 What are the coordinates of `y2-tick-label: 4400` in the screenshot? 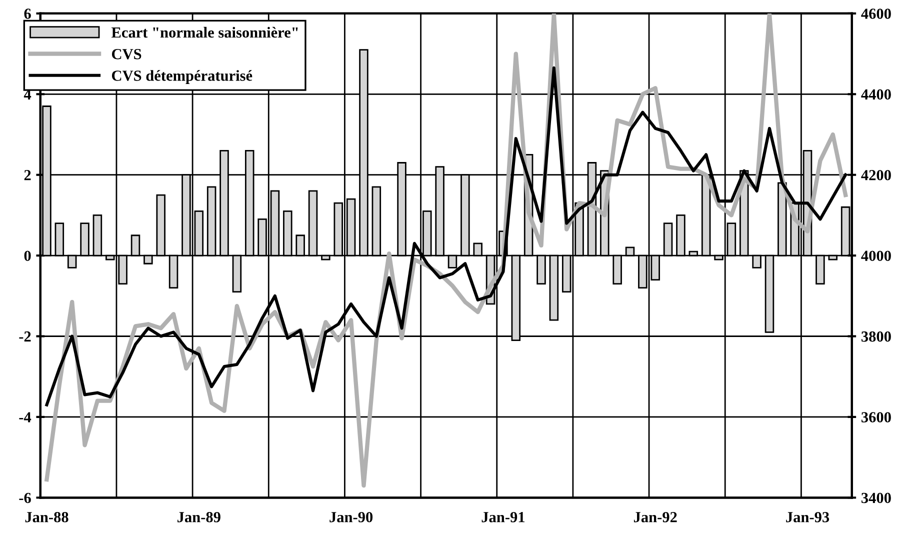 It's located at (876, 94).